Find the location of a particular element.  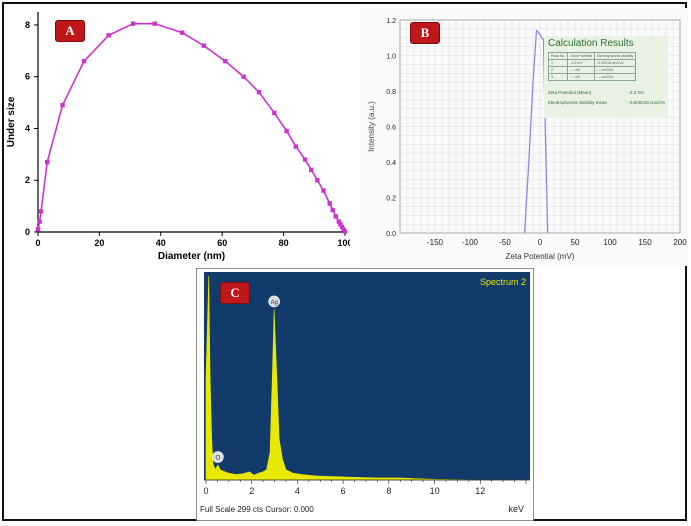

x-tick-label: 200 is located at coordinates (680, 242).